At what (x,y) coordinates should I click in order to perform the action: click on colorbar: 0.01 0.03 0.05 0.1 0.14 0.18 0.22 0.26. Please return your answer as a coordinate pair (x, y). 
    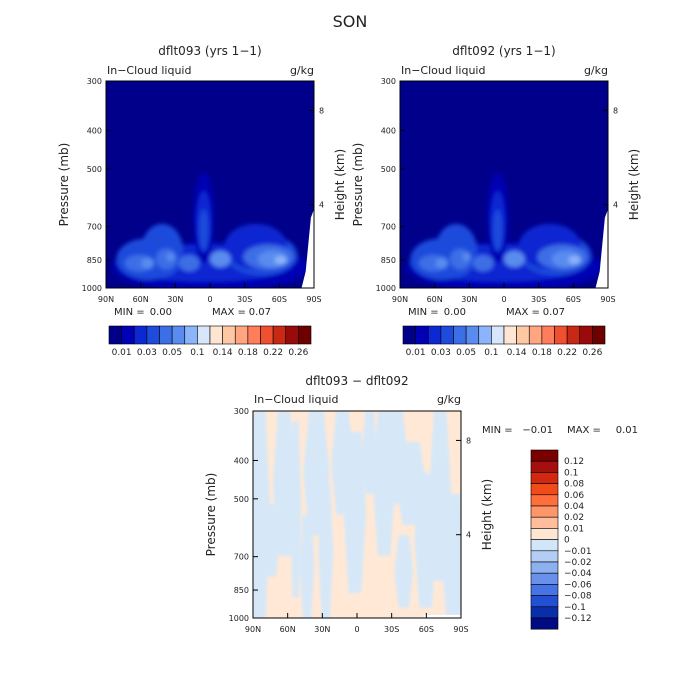
    Looking at the image, I should click on (210, 341).